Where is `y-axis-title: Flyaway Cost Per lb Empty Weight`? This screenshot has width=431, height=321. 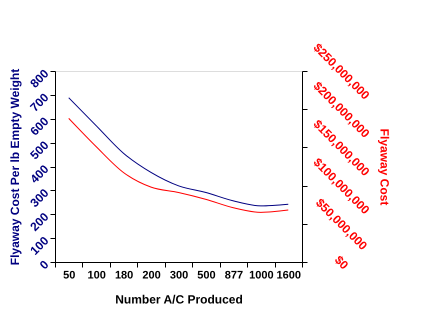
y-axis-title: Flyaway Cost Per lb Empty Weight is located at coordinates (15, 167).